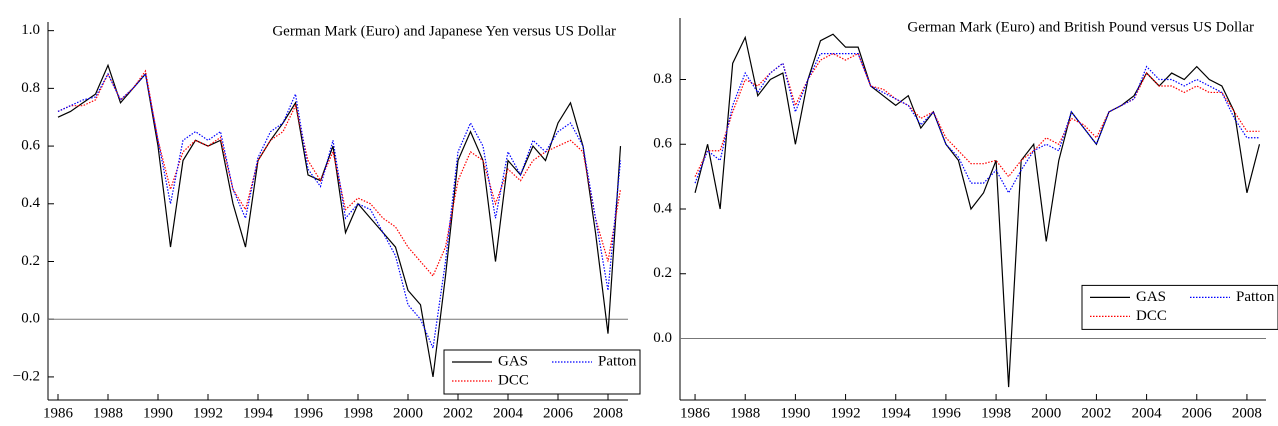 This screenshot has width=1278, height=426. Describe the element at coordinates (30, 30) in the screenshot. I see `y-tick-label: 1.0` at that location.